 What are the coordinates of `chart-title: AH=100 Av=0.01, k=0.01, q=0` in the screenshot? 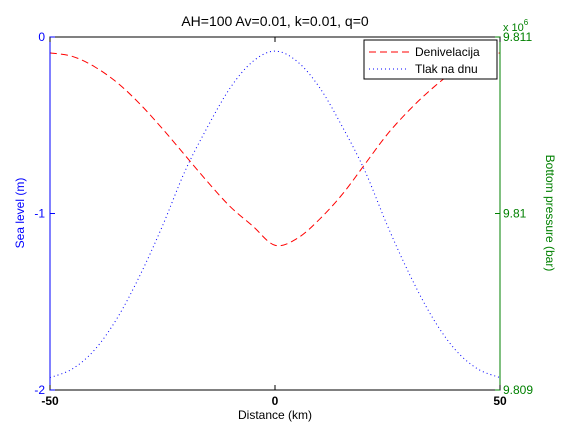 It's located at (275, 21).